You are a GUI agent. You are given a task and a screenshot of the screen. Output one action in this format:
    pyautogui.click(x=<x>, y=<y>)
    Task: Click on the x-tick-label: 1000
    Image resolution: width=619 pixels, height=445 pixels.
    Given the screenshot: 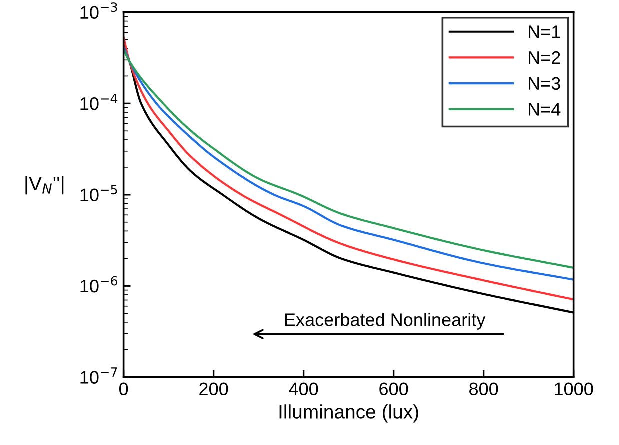 What is the action you would take?
    pyautogui.click(x=574, y=389)
    